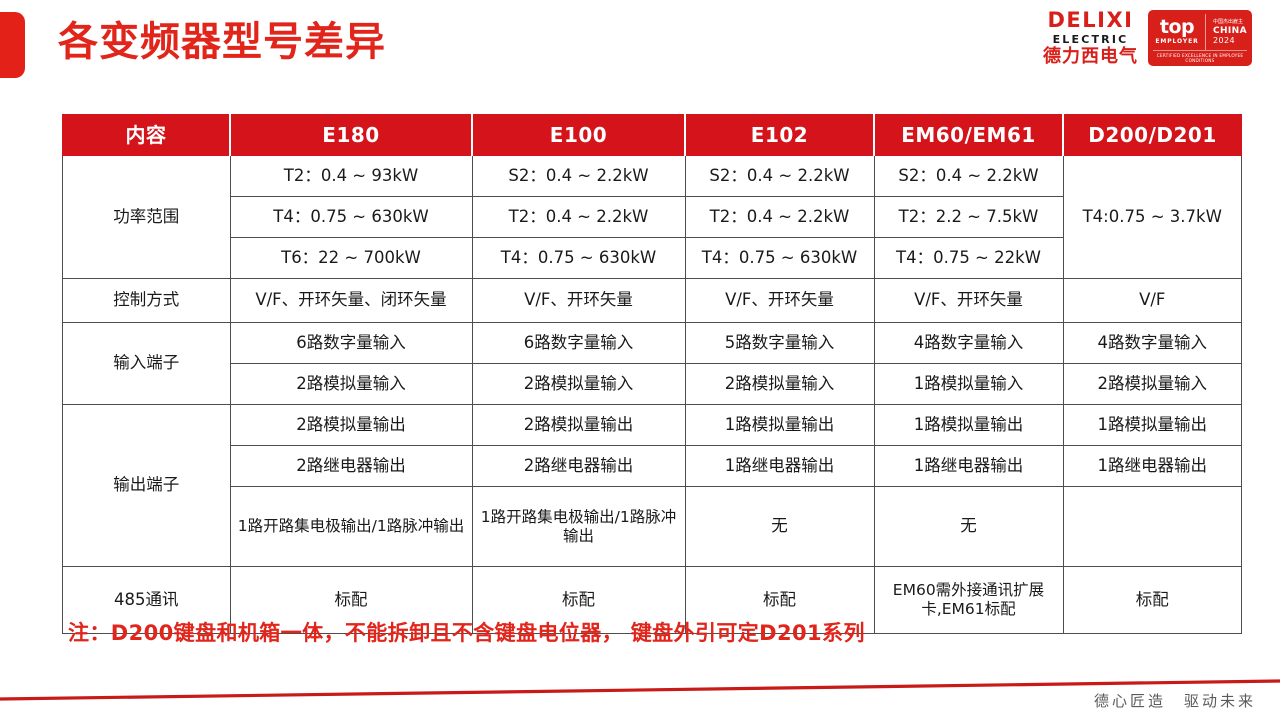 Image resolution: width=1280 pixels, height=720 pixels. Describe the element at coordinates (968, 258) in the screenshot. I see `cell-power-em60-3: T4：0.75 ~ 22kW` at that location.